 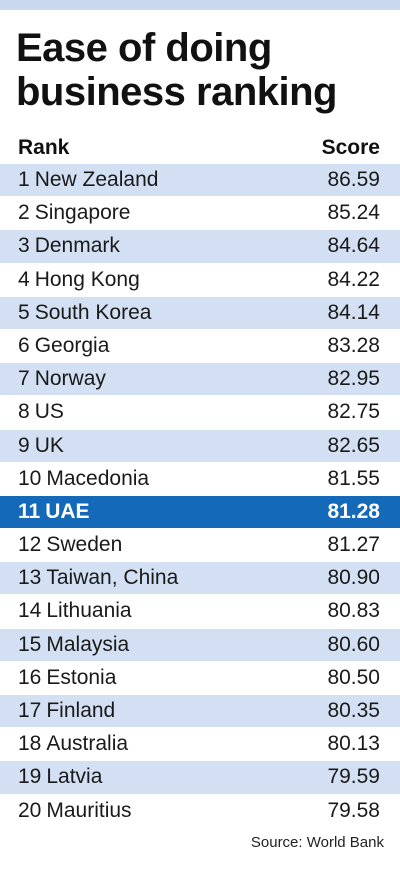 What do you see at coordinates (24, 345) in the screenshot?
I see `row-rank: 6` at bounding box center [24, 345].